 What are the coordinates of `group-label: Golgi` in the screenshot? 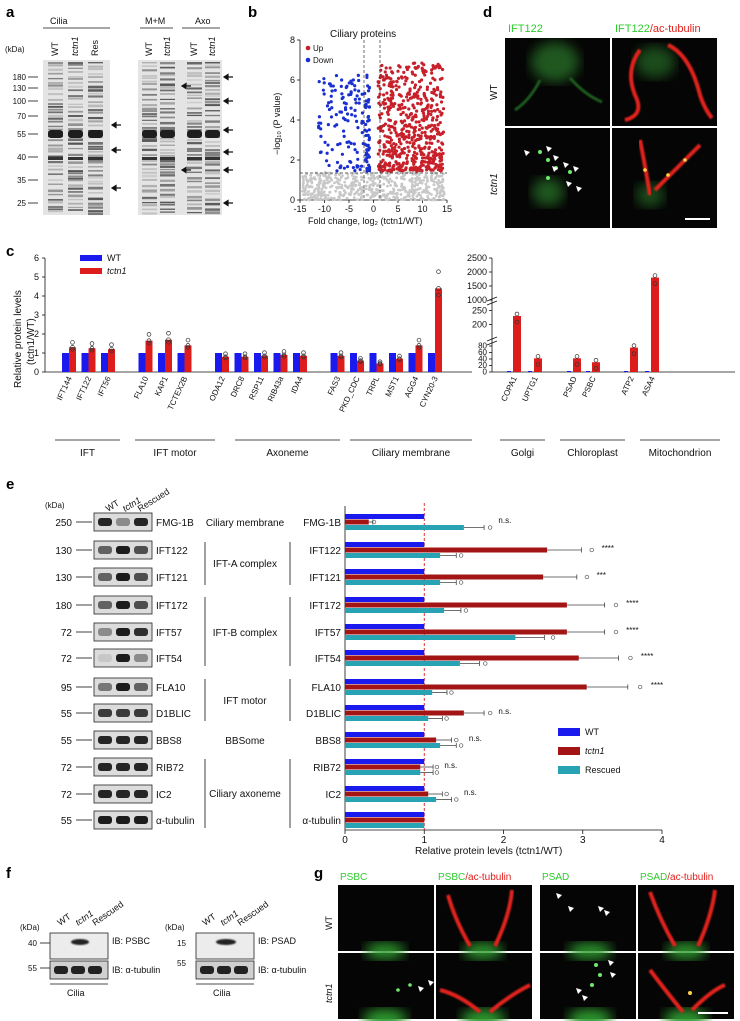 It's located at (522, 453).